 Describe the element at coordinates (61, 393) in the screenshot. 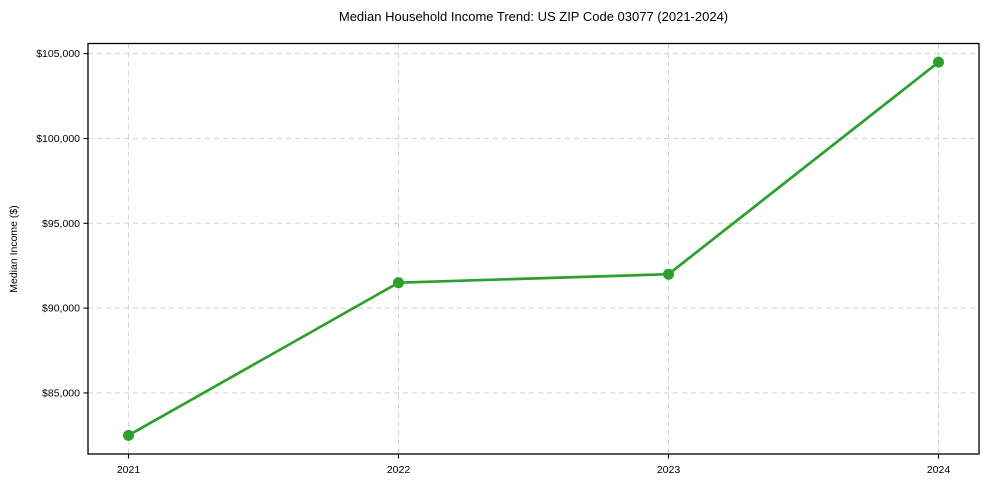

I see `y-tick-label: $85,000` at that location.